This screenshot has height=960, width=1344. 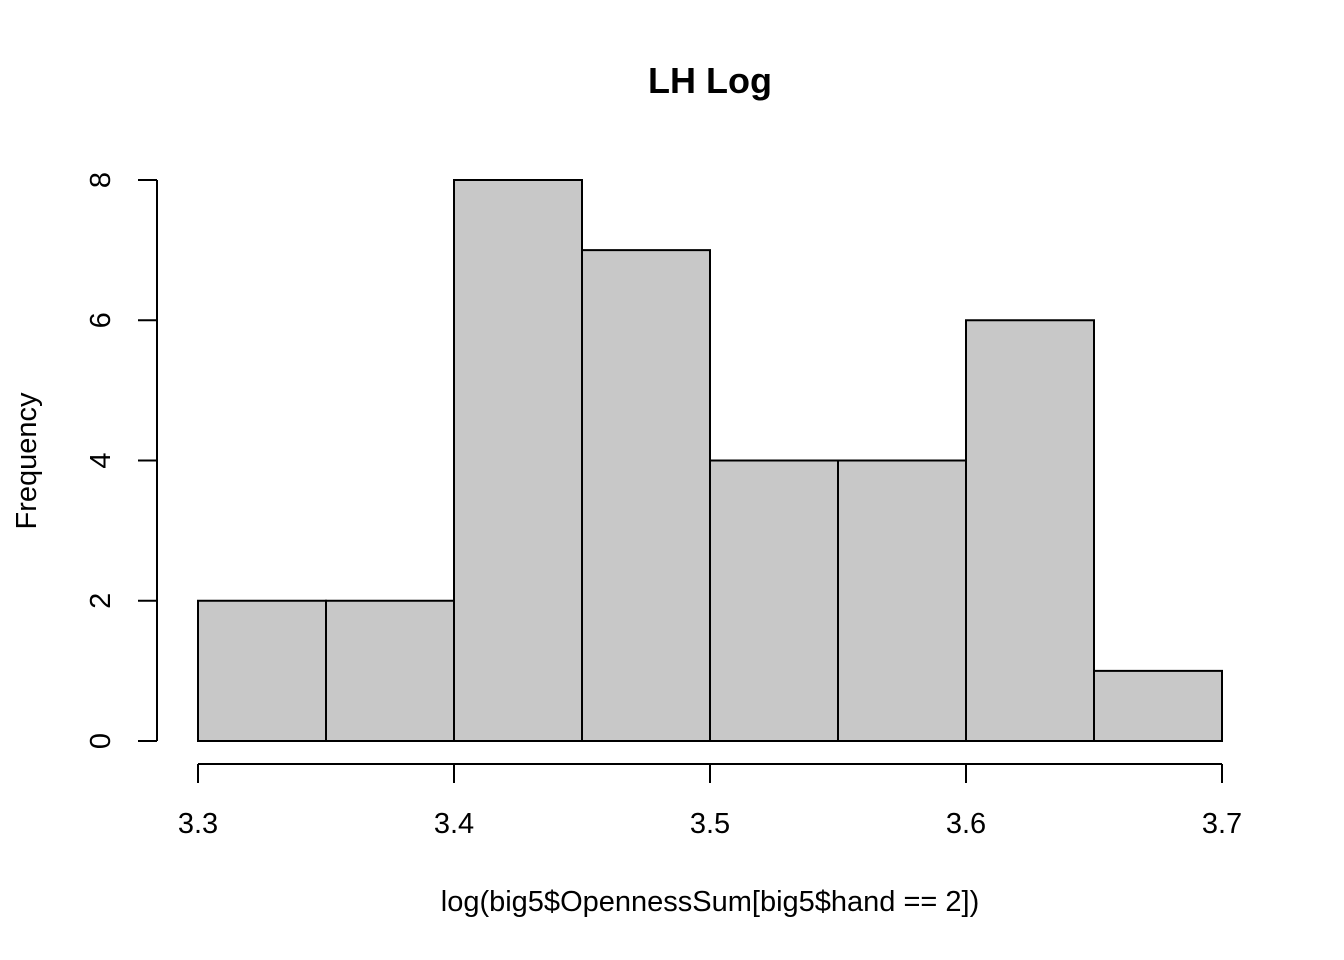 I want to click on x-tick-label-1: 3.4, so click(x=454, y=824).